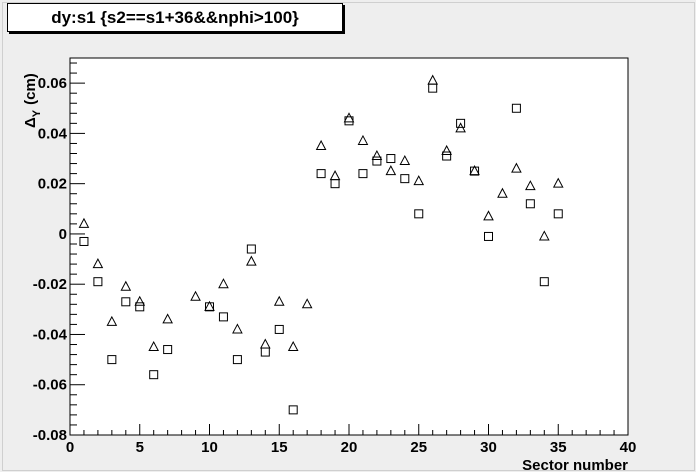 This screenshot has height=472, width=696. Describe the element at coordinates (30, 89) in the screenshot. I see `y-axis-title-unit: (cm)` at that location.